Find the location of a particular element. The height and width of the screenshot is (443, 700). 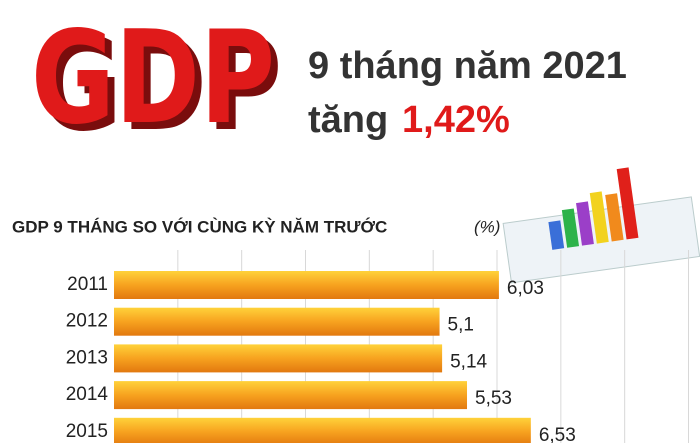

y-tick-label: 2013 is located at coordinates (87, 357).